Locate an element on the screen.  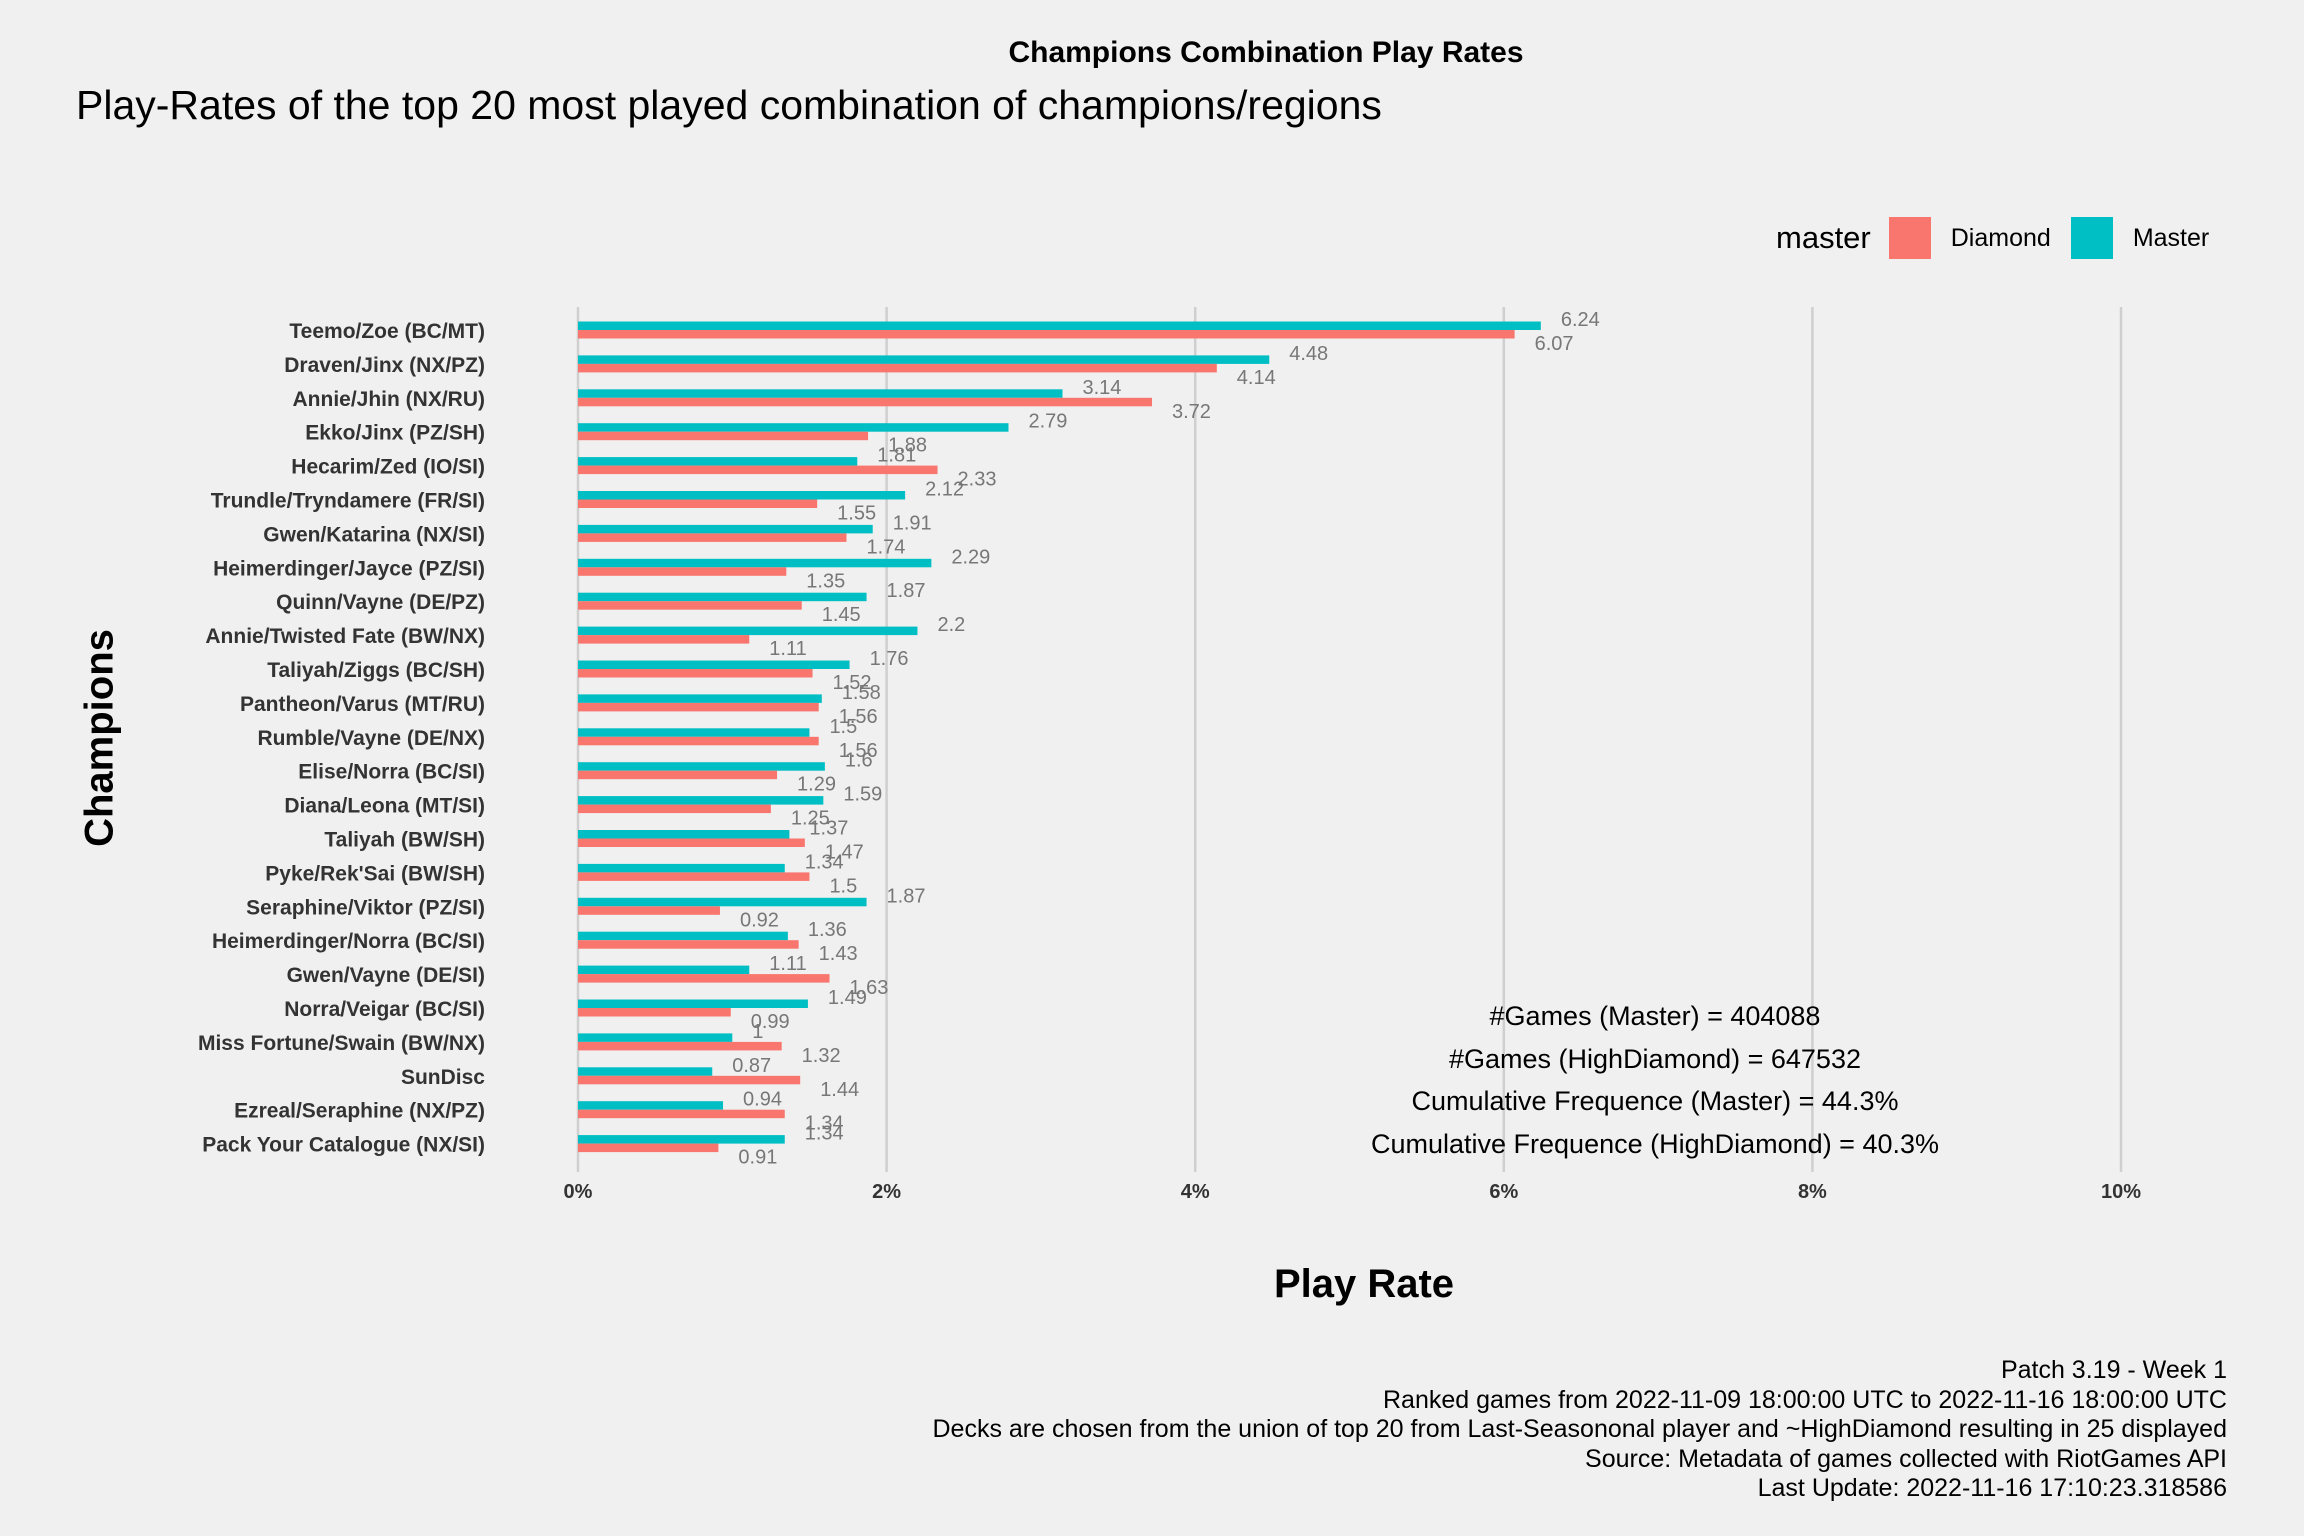
data-label-master: 1.37 is located at coordinates (828, 829).